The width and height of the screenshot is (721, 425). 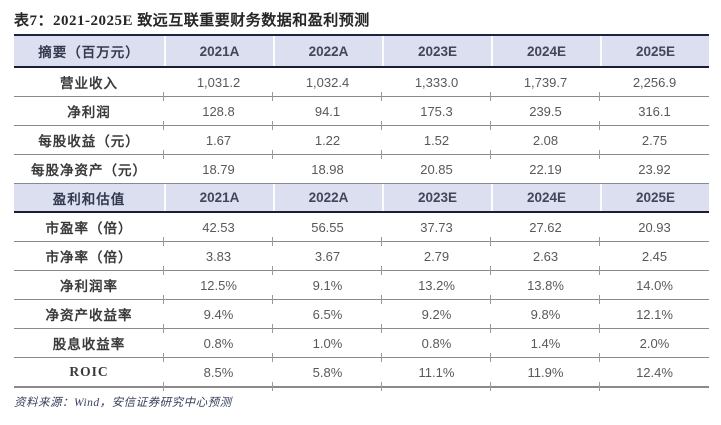 What do you see at coordinates (361, 142) in the screenshot?
I see `table-row-eps: 每股收益（元） 1.67 1.22 1.52 2.08 2.75` at bounding box center [361, 142].